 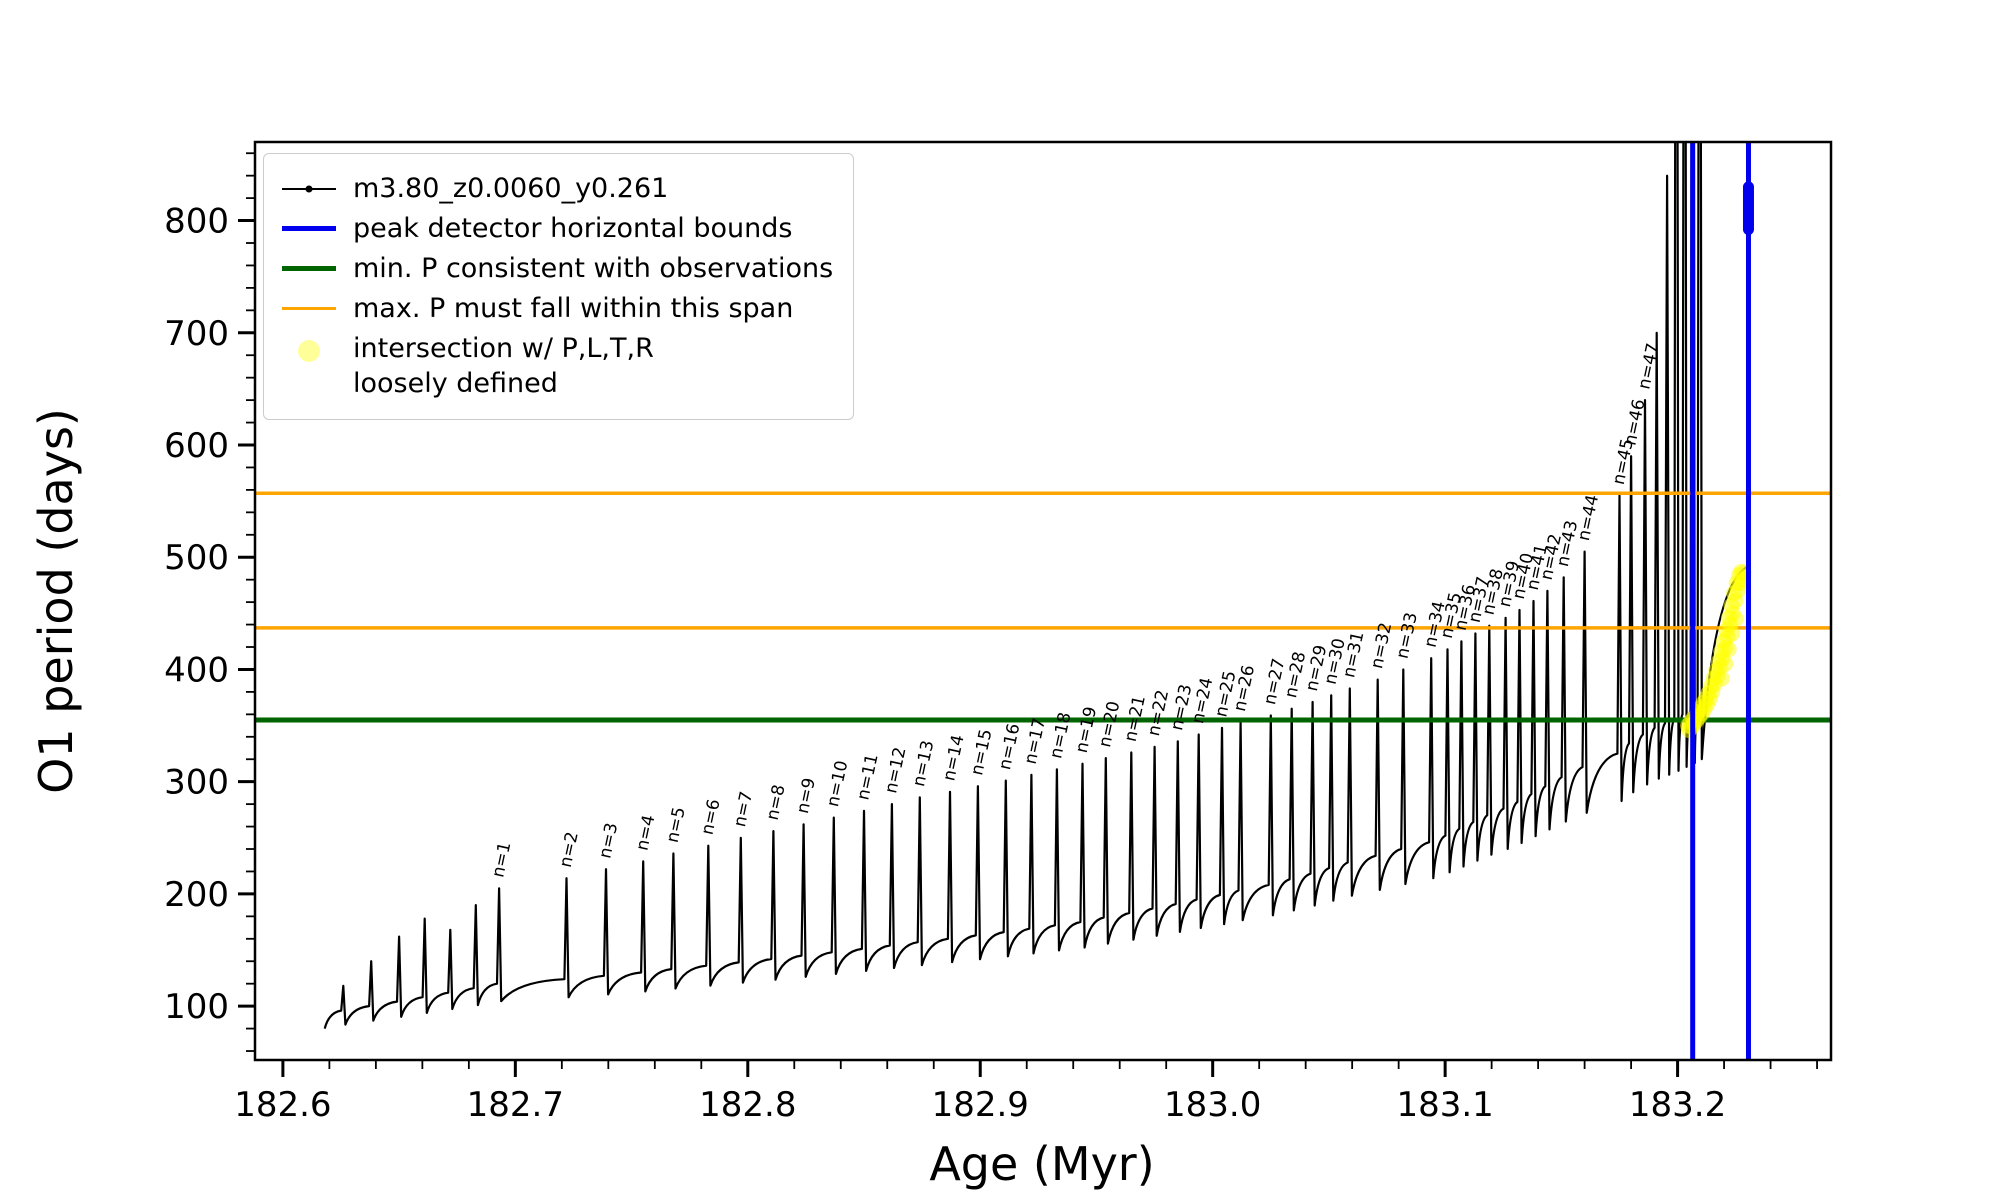 I want to click on pulse-label: n=6, so click(x=711, y=816).